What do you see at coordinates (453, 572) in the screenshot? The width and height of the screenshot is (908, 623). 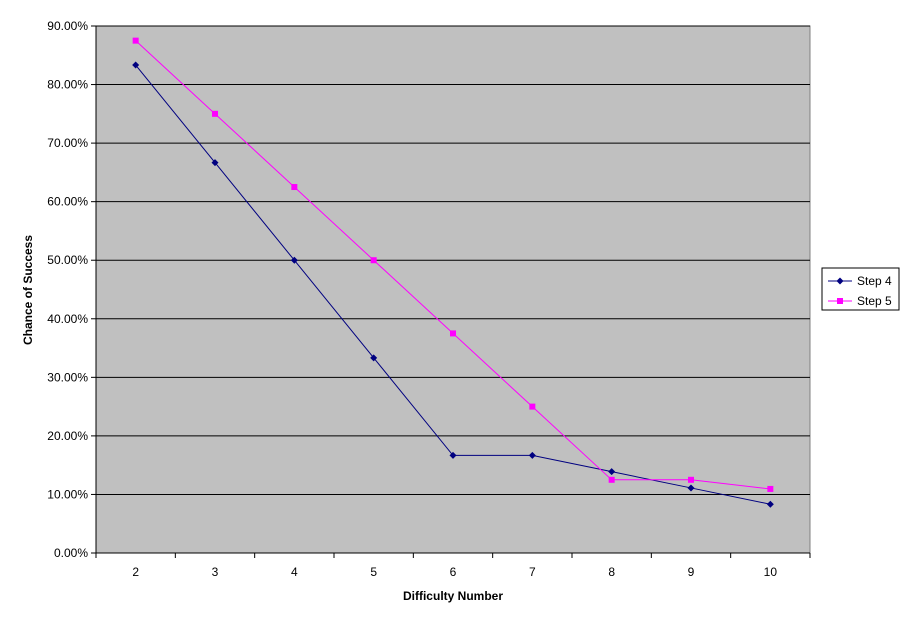 I see `x-tick-label: 6` at bounding box center [453, 572].